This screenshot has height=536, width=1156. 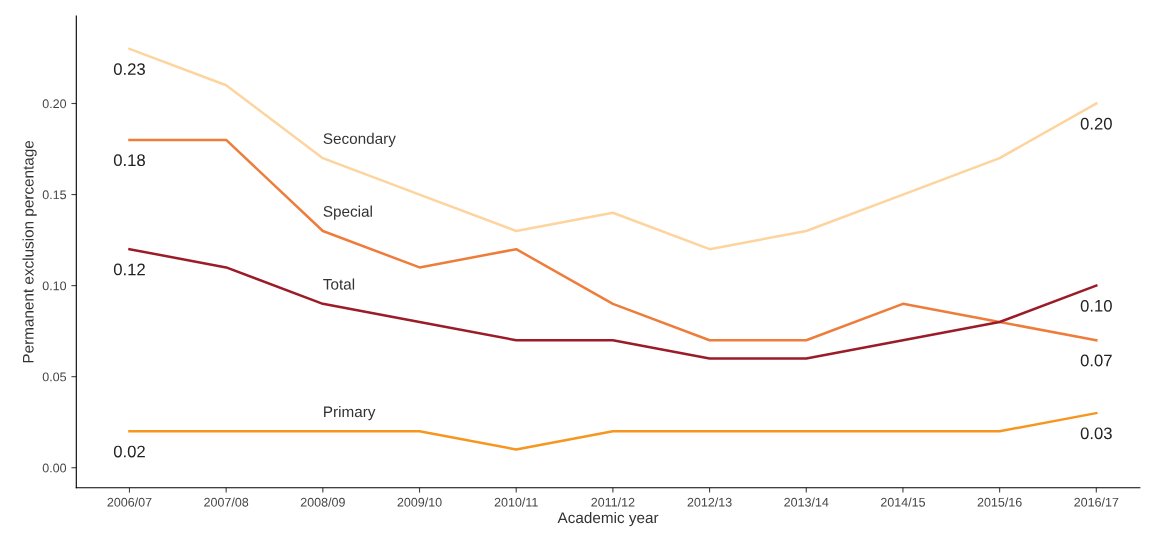 I want to click on data-label: 0.03, so click(x=1096, y=433).